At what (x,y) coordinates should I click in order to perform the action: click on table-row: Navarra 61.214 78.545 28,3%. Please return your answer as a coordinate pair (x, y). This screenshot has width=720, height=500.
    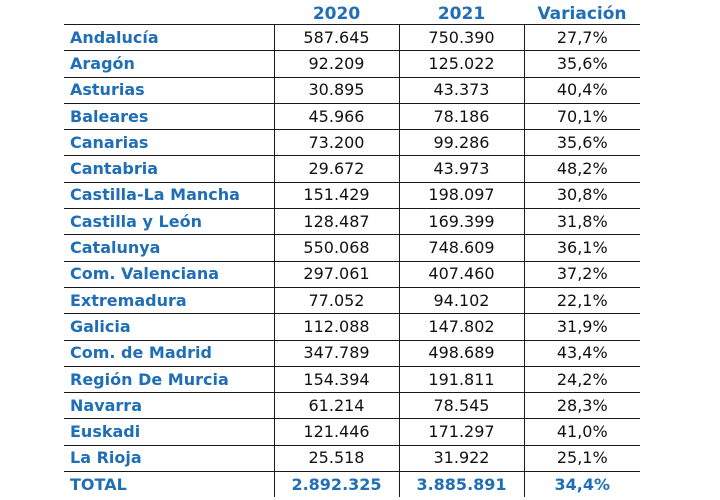
    Looking at the image, I should click on (352, 406).